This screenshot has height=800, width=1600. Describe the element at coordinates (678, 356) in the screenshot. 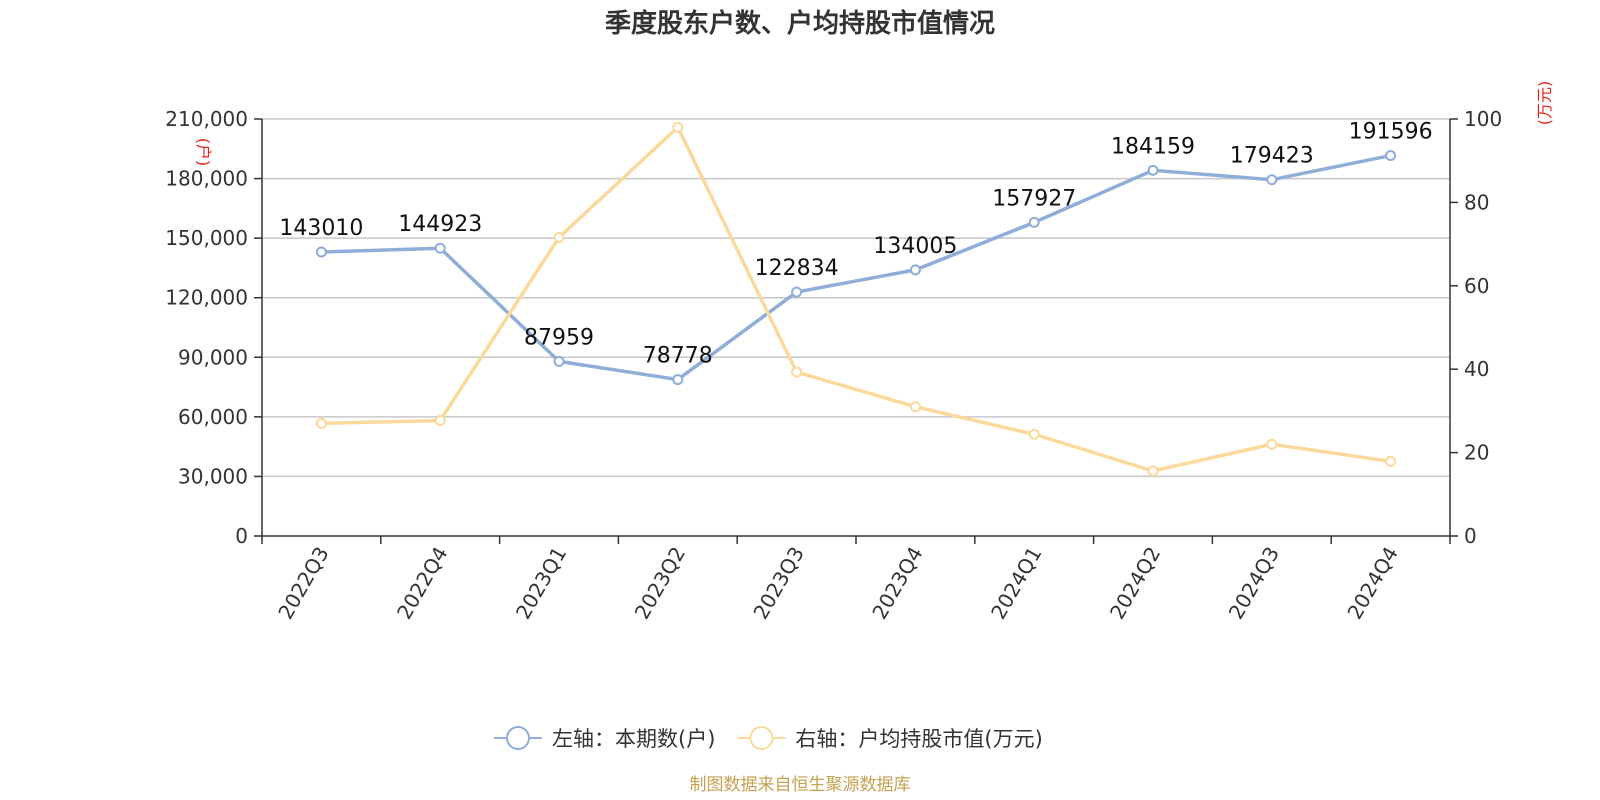

I see `data-label: 78778` at that location.